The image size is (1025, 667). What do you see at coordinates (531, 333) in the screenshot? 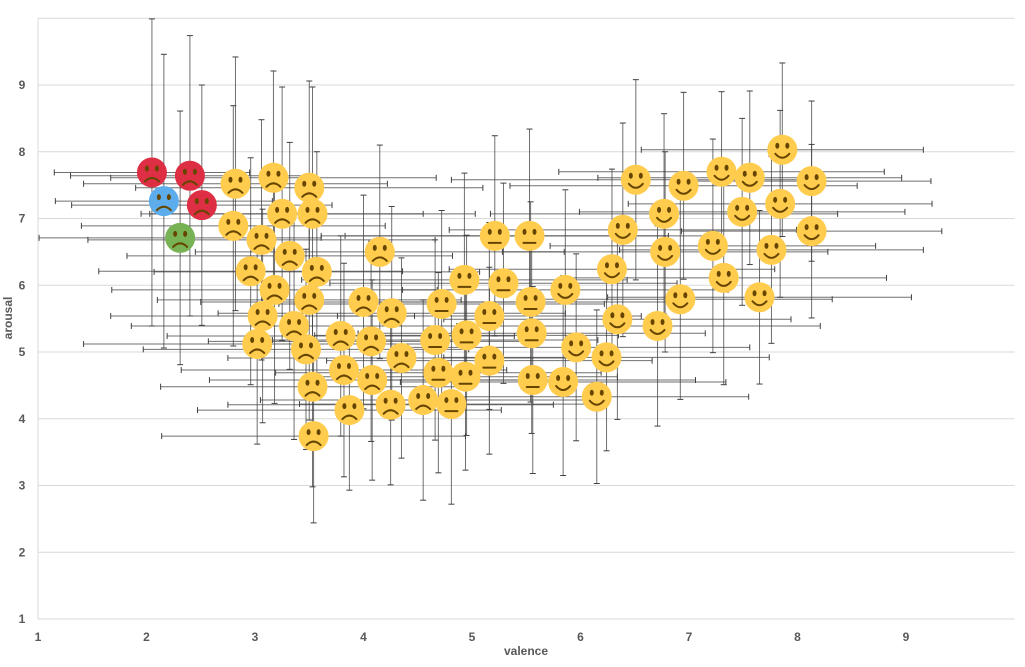
I see `smiling-face-with-sunglasses-icon` at bounding box center [531, 333].